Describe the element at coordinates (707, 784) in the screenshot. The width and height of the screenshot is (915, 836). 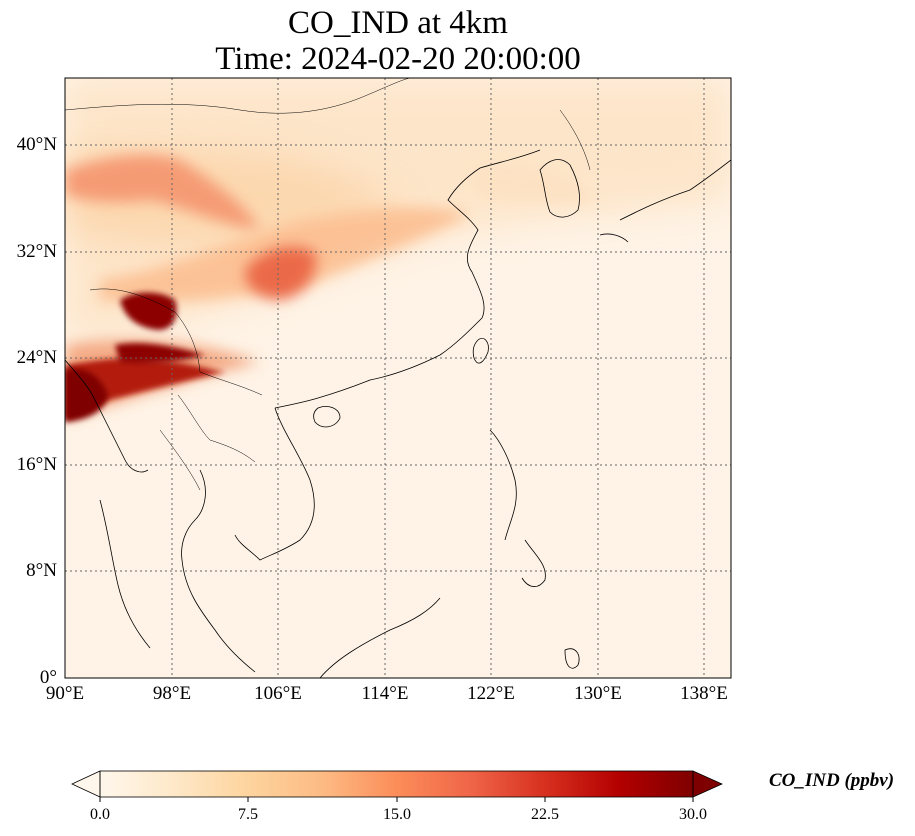
I see `colorbar-extend-max` at that location.